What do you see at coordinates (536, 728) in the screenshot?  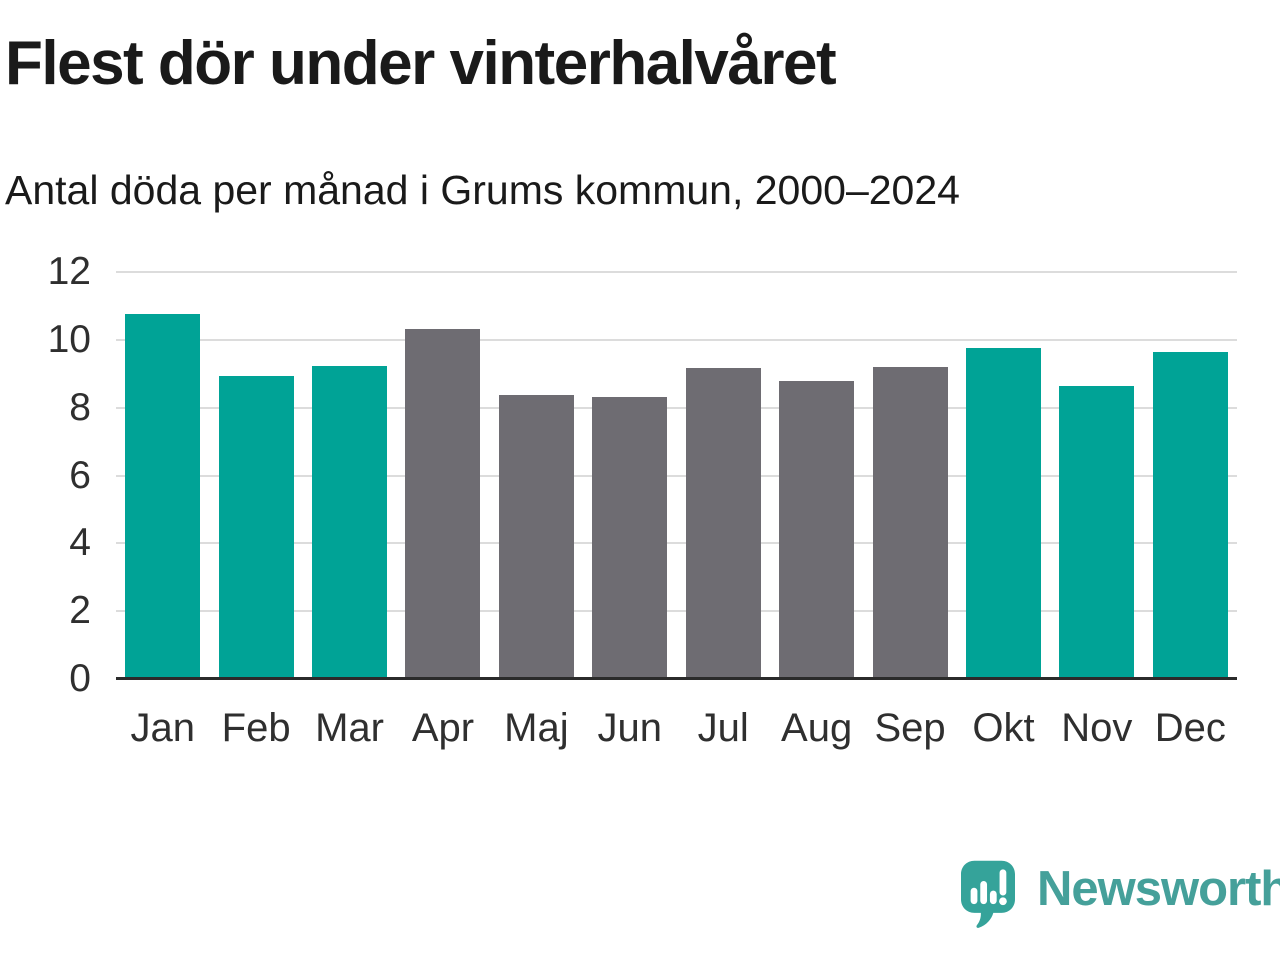 I see `x-axis-label-maj: Maj` at bounding box center [536, 728].